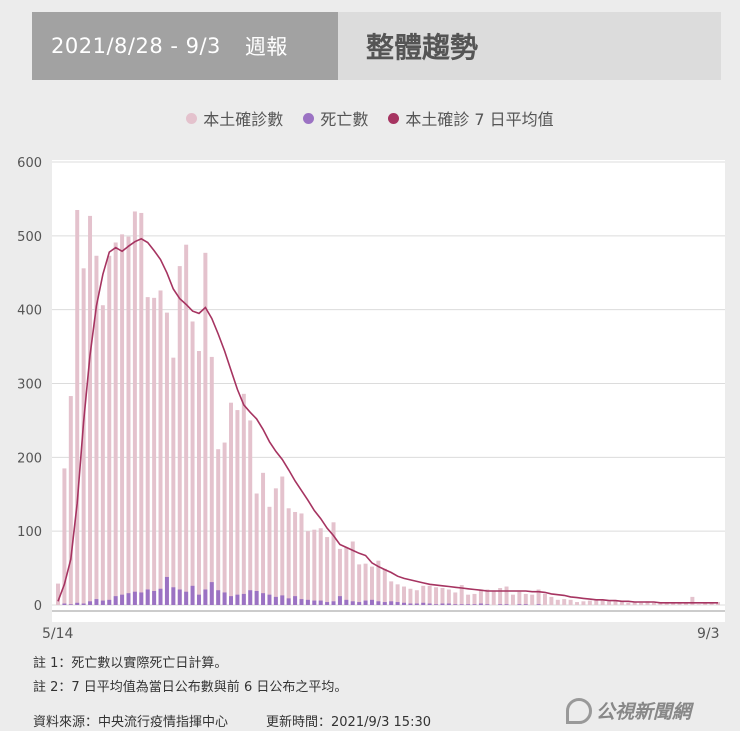 Image resolution: width=740 pixels, height=731 pixels. What do you see at coordinates (628, 710) in the screenshot?
I see `pts-news-logo: 公視新聞網` at bounding box center [628, 710].